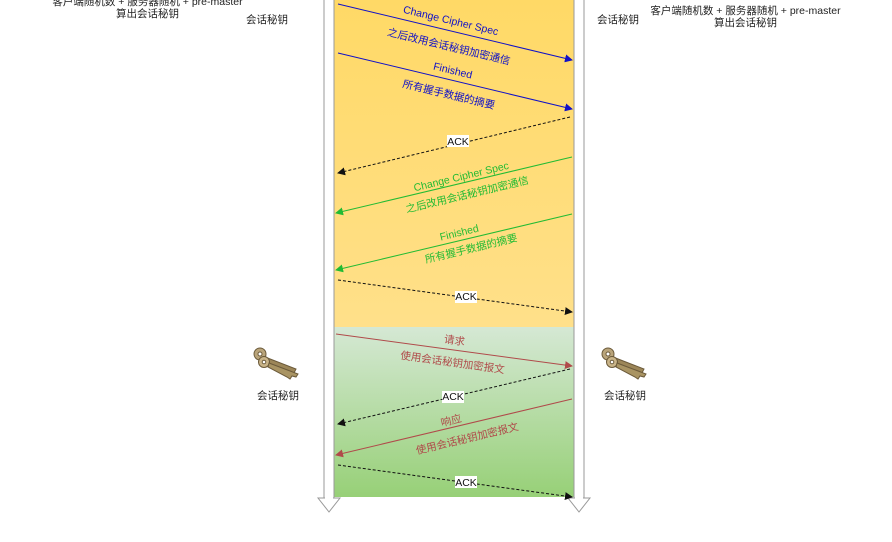  Describe the element at coordinates (618, 20) in the screenshot. I see `right-session-key-top-label: 会话秘钥` at that location.